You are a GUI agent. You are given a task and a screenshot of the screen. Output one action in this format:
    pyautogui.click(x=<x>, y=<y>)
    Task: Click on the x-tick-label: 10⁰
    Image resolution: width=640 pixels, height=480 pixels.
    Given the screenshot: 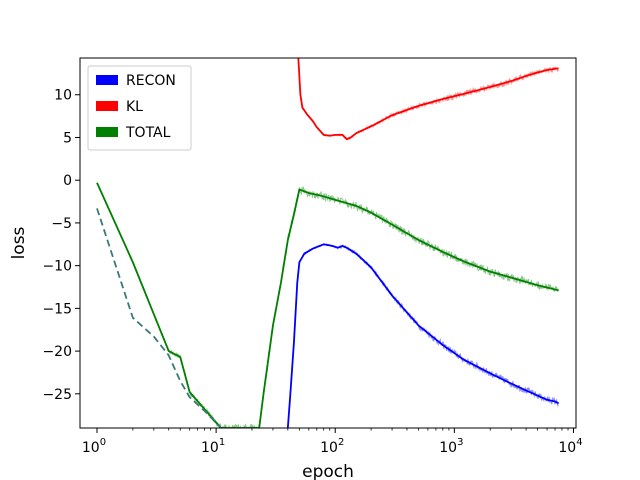 What is the action you would take?
    pyautogui.click(x=94, y=446)
    